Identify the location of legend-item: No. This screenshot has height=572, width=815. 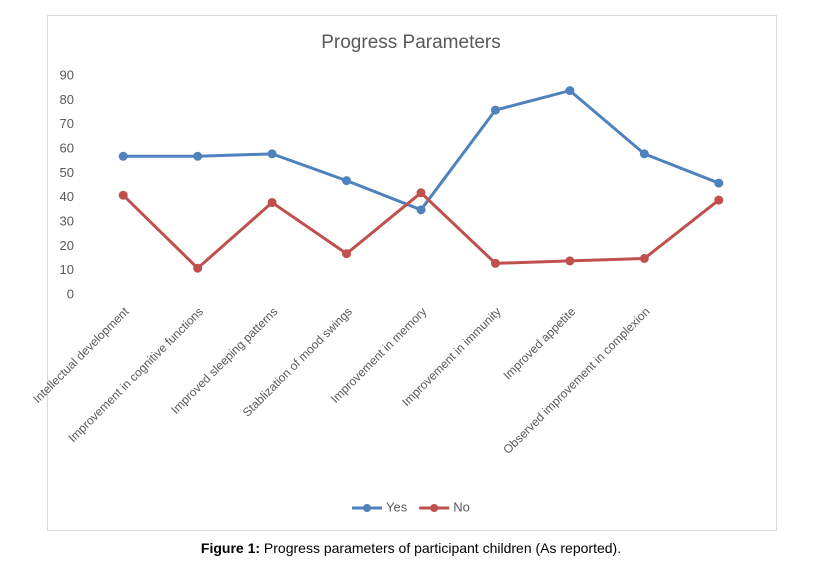
(444, 506).